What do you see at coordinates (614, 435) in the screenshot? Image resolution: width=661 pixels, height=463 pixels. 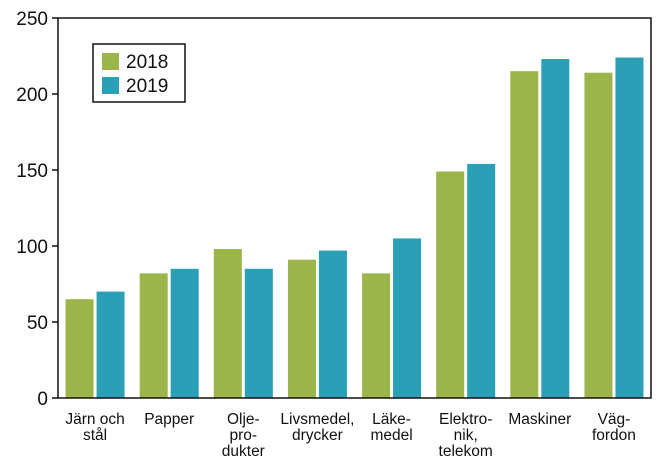 I see `x-category-label: fordon` at bounding box center [614, 435].